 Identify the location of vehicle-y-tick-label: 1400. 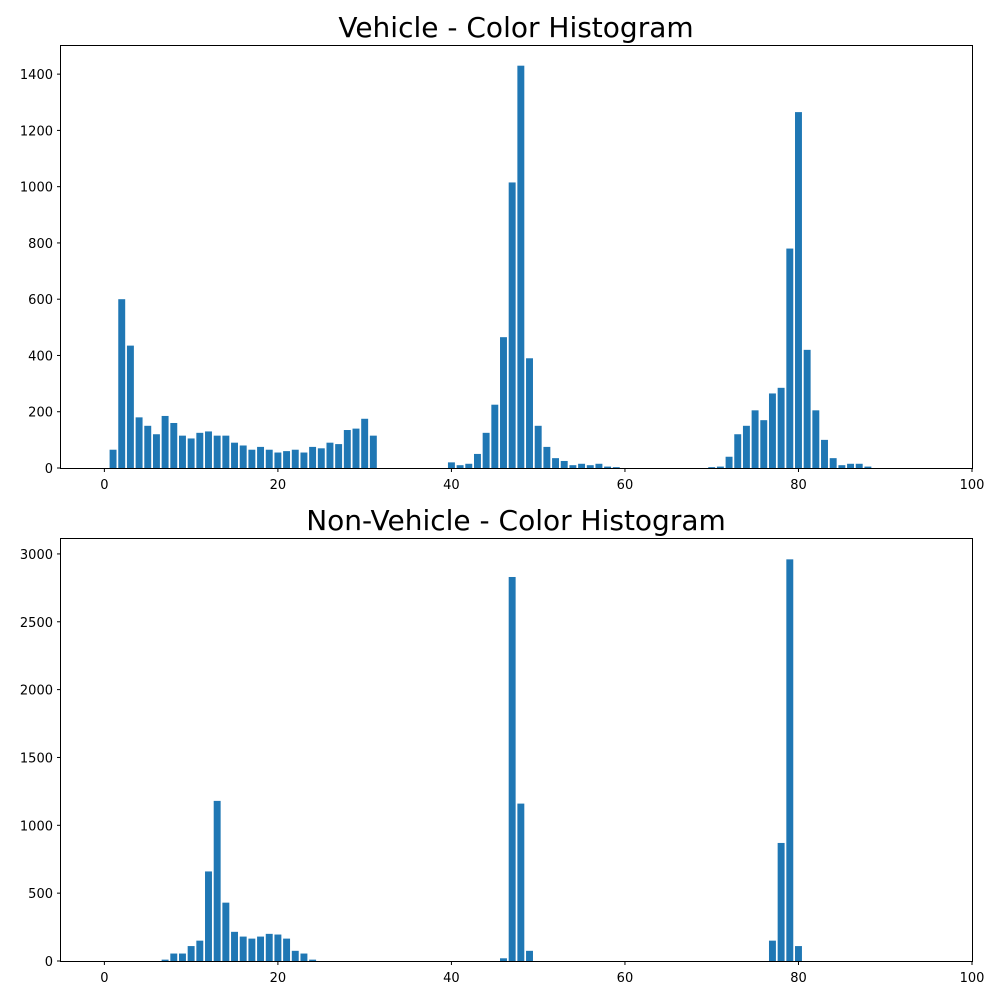
(36, 75).